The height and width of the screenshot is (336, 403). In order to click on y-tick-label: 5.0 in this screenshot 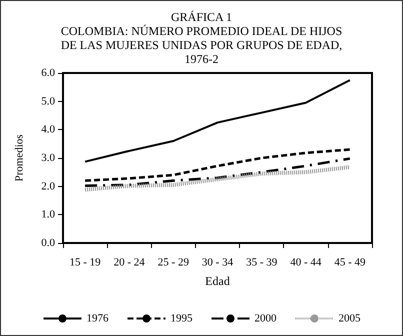, I will do `click(48, 101)`.